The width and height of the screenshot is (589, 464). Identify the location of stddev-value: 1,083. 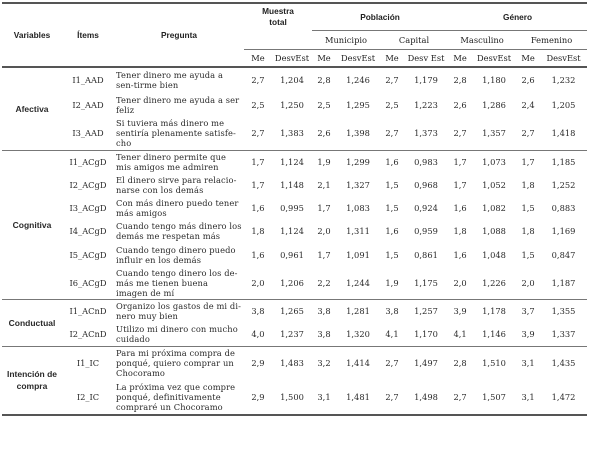
(358, 208).